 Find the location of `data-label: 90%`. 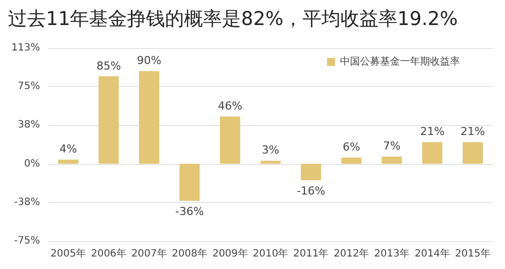

data-label: 90% is located at coordinates (149, 61).